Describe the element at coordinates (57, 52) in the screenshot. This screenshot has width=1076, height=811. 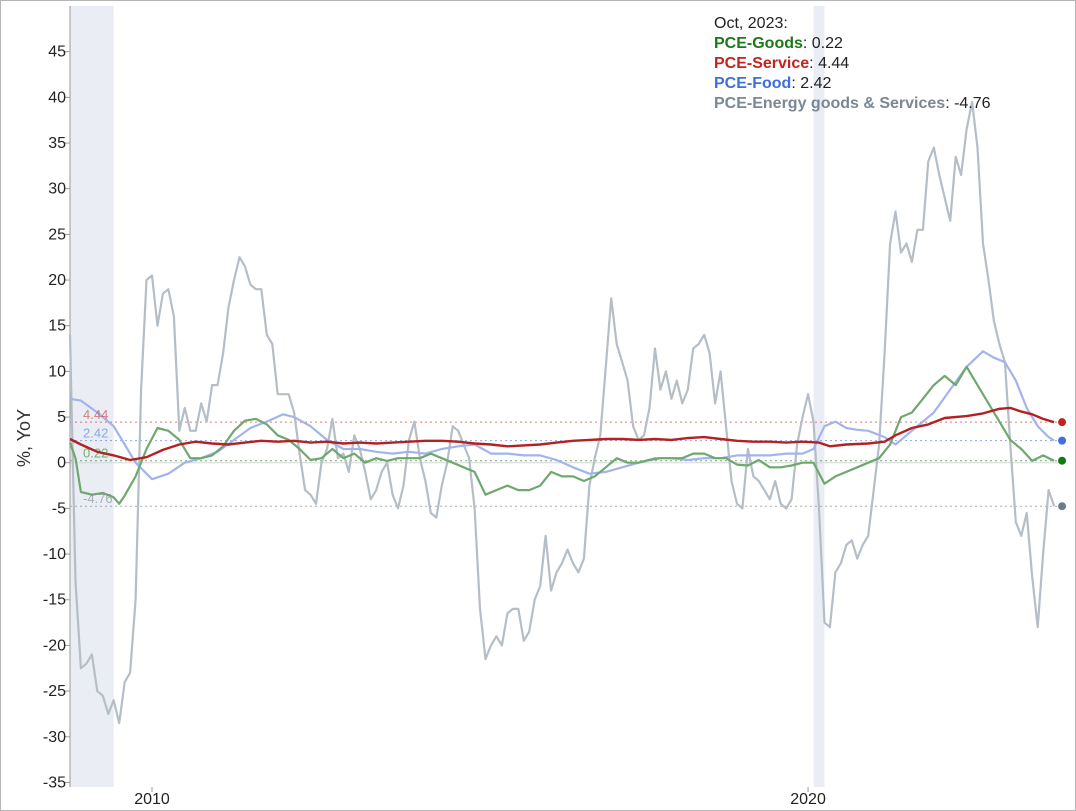
I see `y-tick-label: 45` at that location.